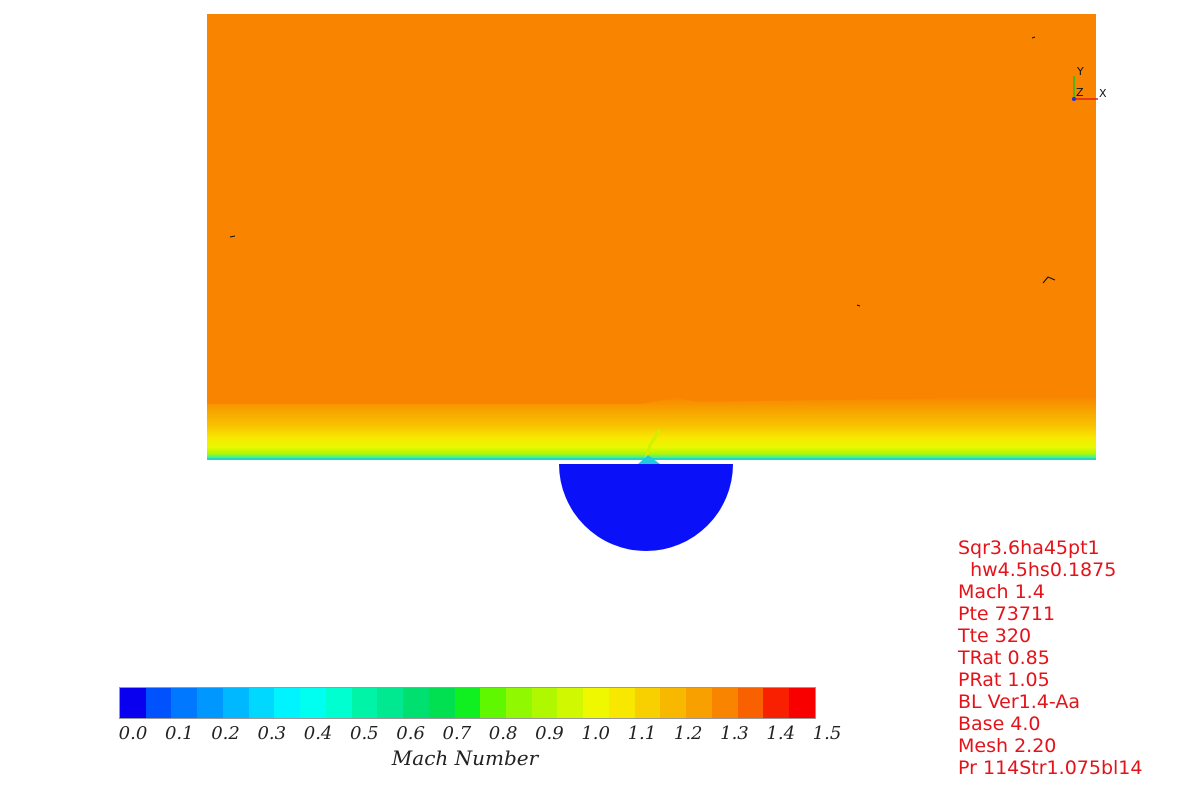  Describe the element at coordinates (1004, 680) in the screenshot. I see `run-info-line: PRat 1.05` at that location.